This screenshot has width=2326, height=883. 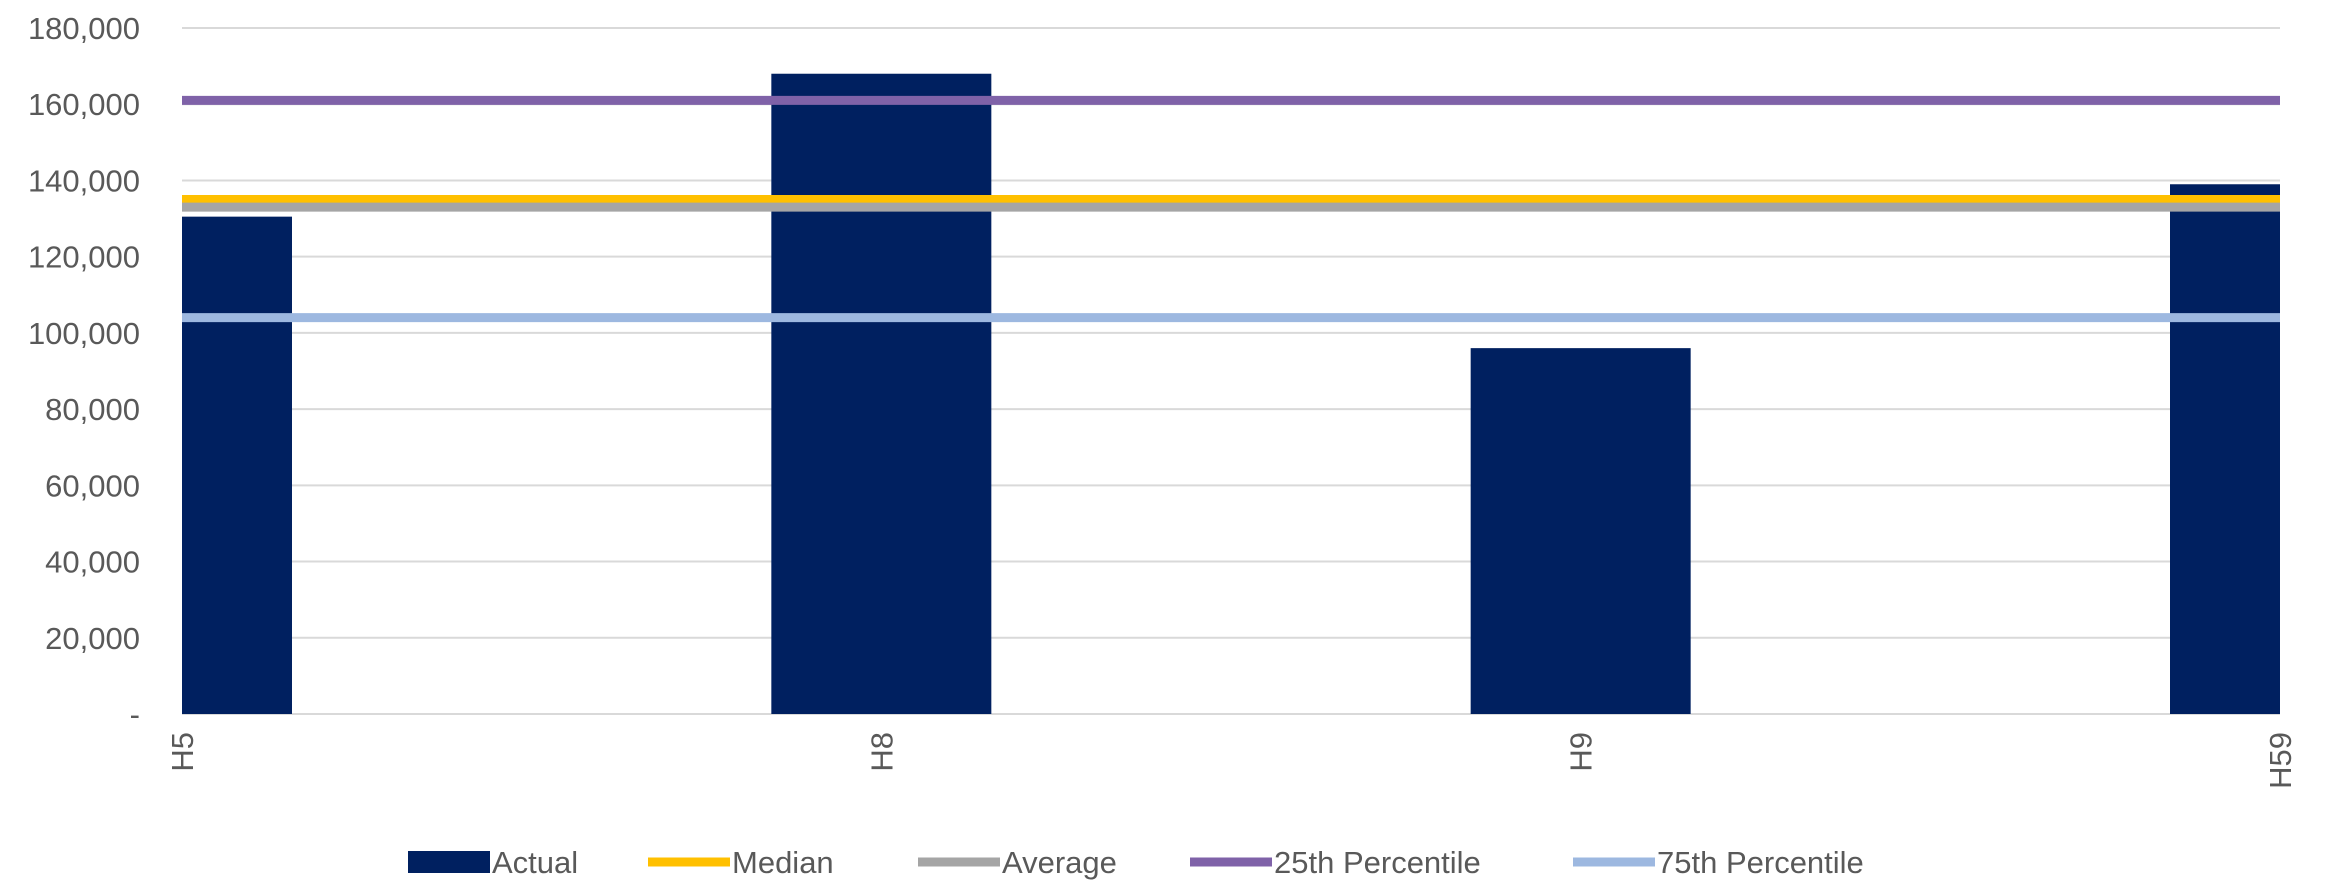 I want to click on legend-label-actual: Actual, so click(x=535, y=862).